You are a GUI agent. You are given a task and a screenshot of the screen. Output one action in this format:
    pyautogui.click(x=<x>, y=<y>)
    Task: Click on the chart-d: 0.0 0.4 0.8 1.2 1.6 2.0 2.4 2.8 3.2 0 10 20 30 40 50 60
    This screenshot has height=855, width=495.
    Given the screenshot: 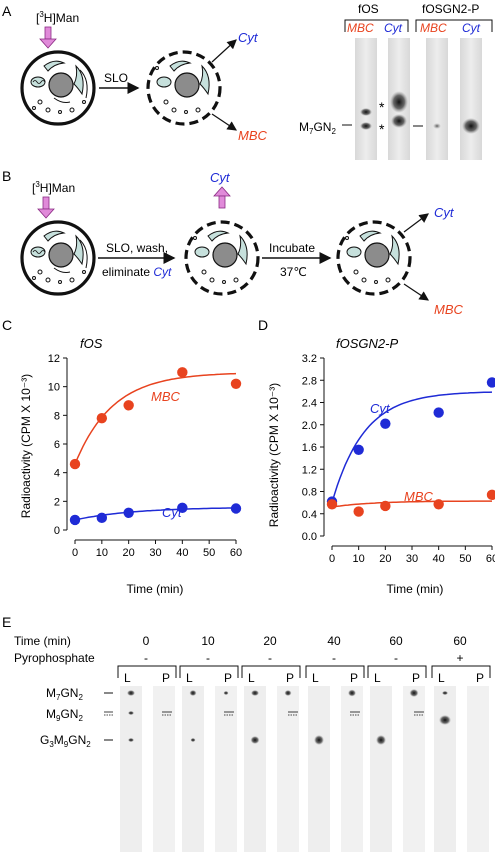 What is the action you would take?
    pyautogui.click(x=398, y=459)
    